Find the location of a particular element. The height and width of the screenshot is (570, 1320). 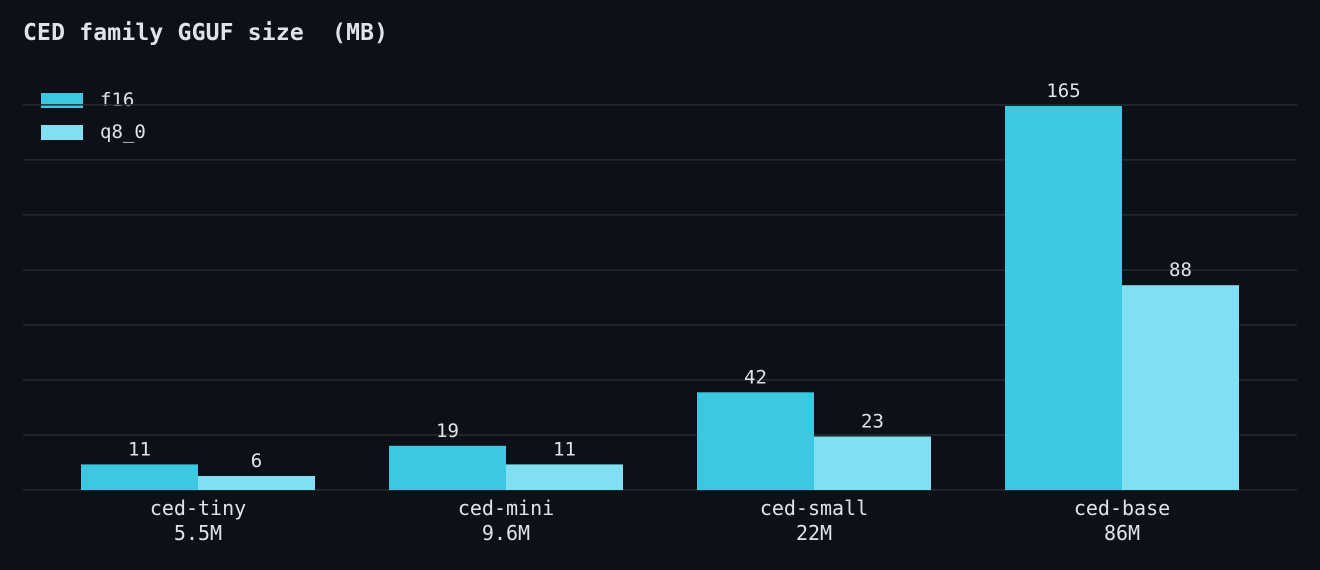

legend-label-q8_0: q8_0 is located at coordinates (123, 132).